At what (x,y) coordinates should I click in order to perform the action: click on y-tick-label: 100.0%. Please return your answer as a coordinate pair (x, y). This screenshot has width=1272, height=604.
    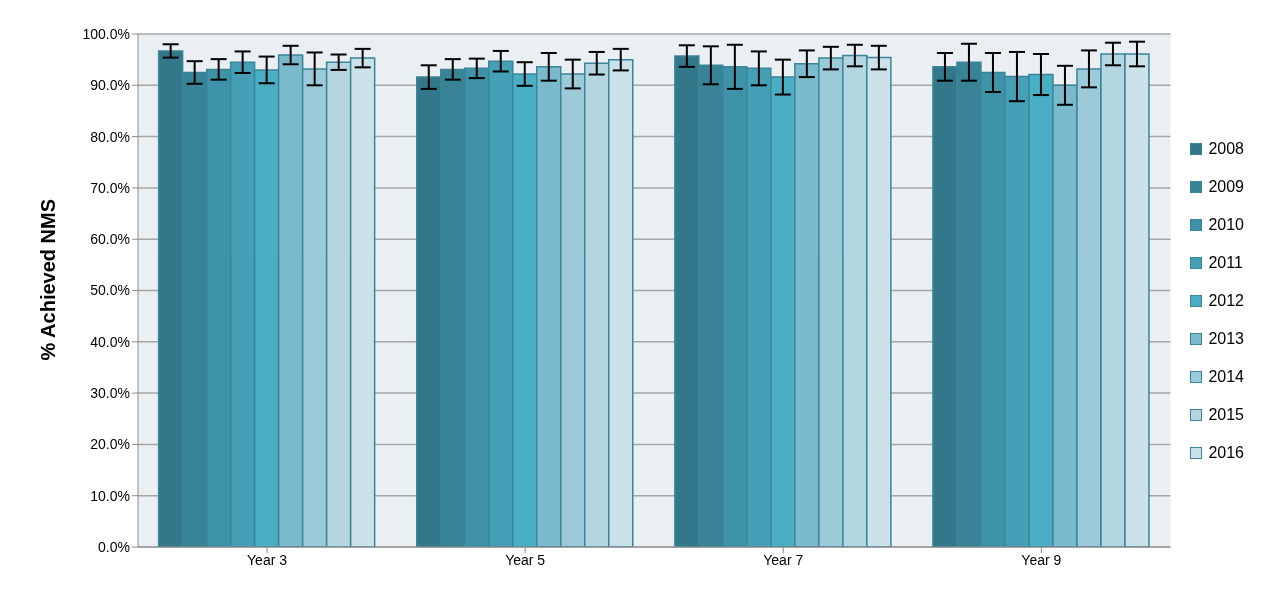
    Looking at the image, I should click on (106, 33).